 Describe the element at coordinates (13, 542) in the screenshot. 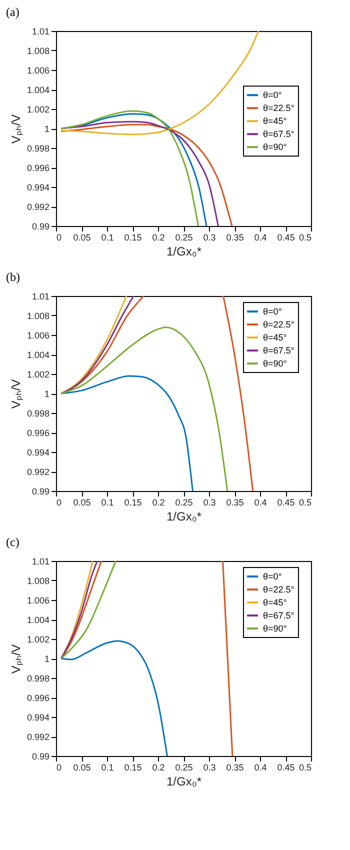

I see `chart-title: (c)` at that location.